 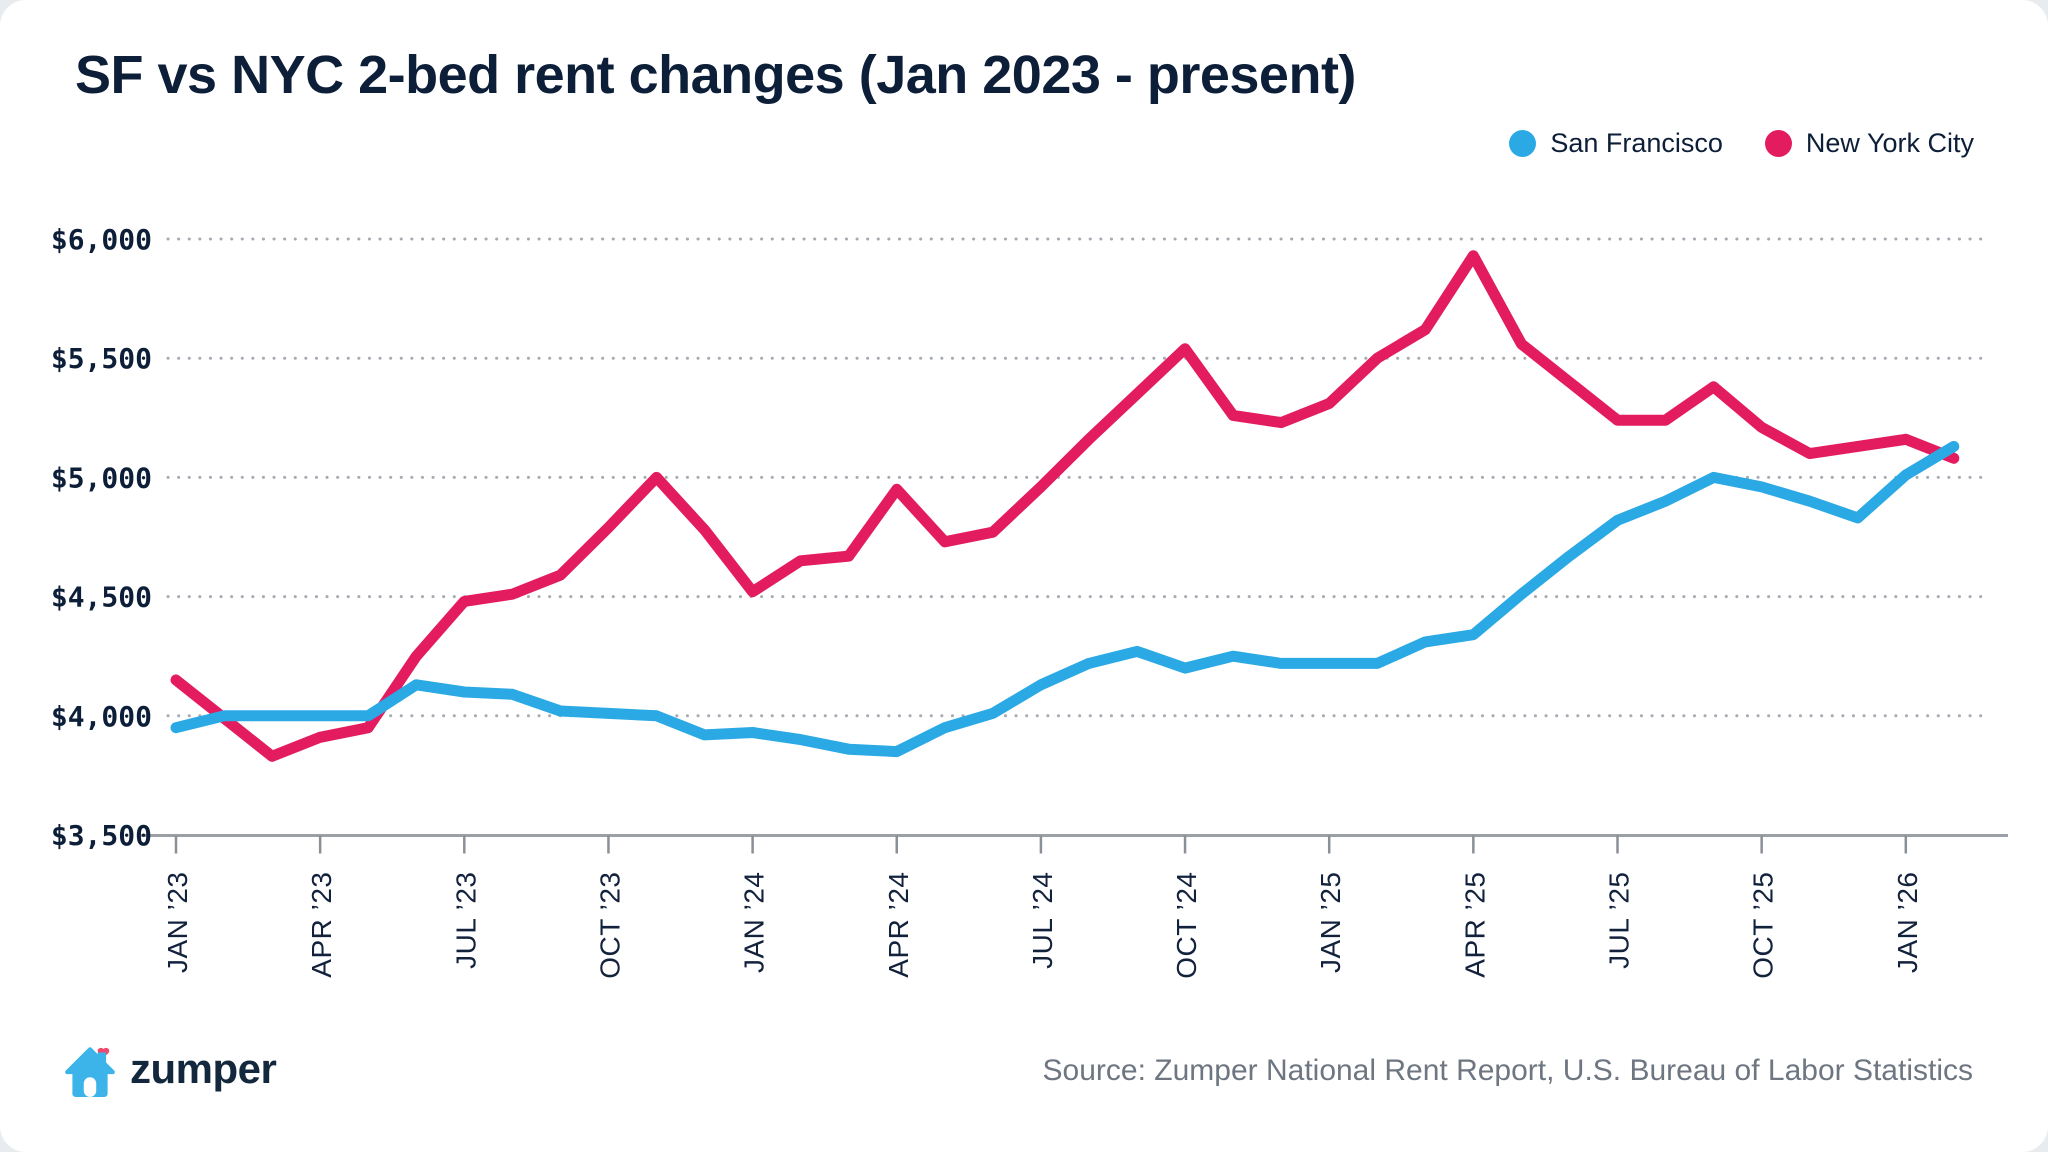 I want to click on zumper-wordmark: zumper, so click(x=203, y=1068).